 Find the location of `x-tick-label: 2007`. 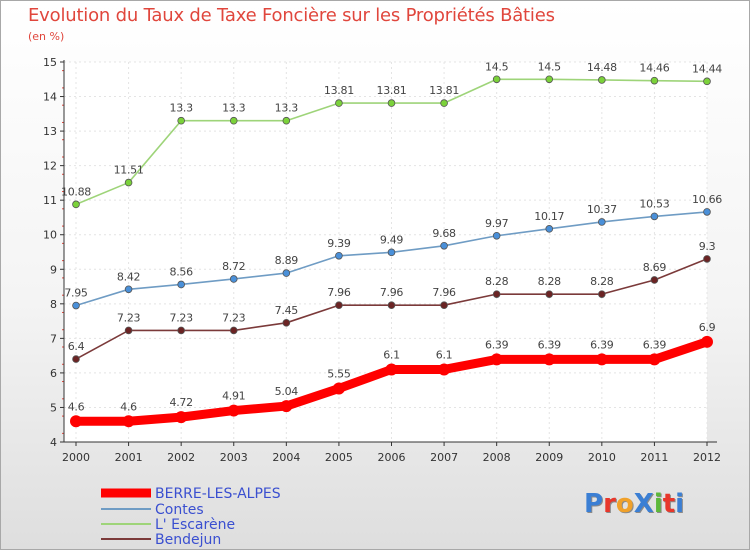

x-tick-label: 2007 is located at coordinates (444, 457).